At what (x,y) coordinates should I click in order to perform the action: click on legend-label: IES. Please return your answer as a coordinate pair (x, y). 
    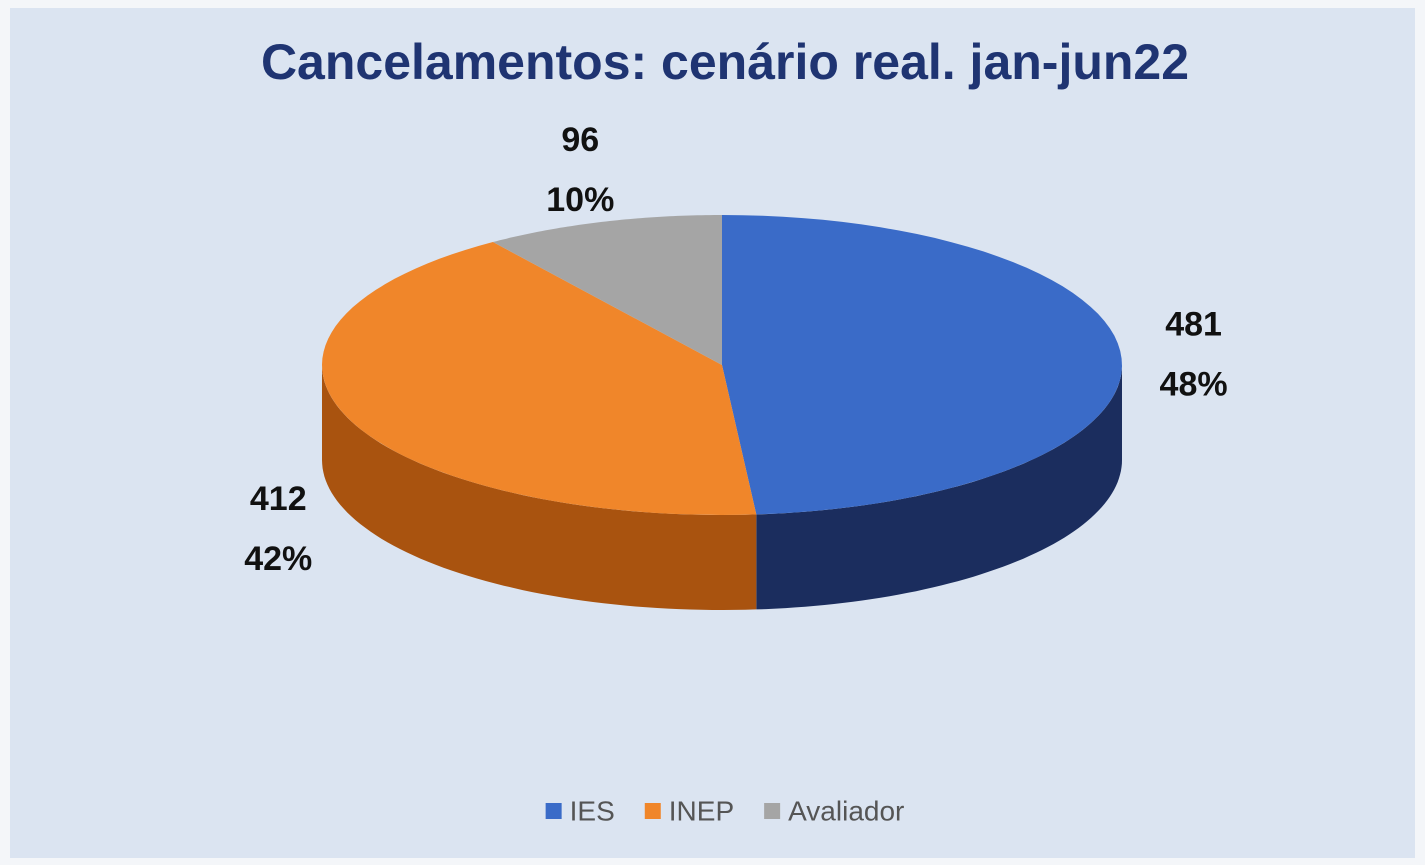
    Looking at the image, I should click on (592, 810).